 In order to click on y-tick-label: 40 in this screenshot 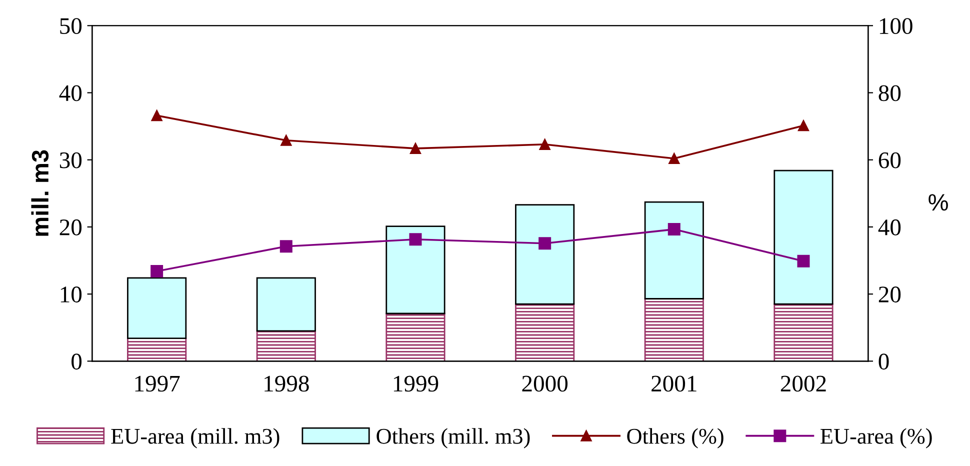, I will do `click(70, 93)`.